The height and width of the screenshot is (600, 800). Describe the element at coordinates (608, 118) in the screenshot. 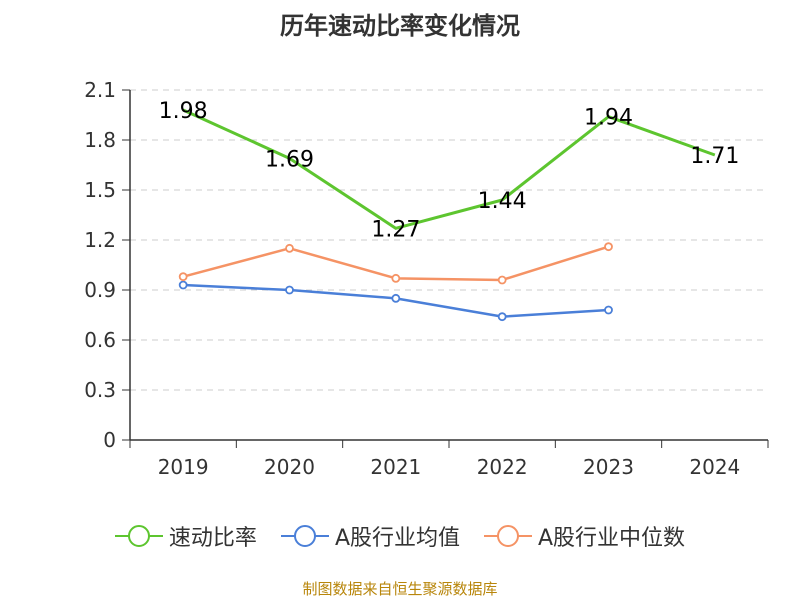

I see `data-label: 1.94` at that location.